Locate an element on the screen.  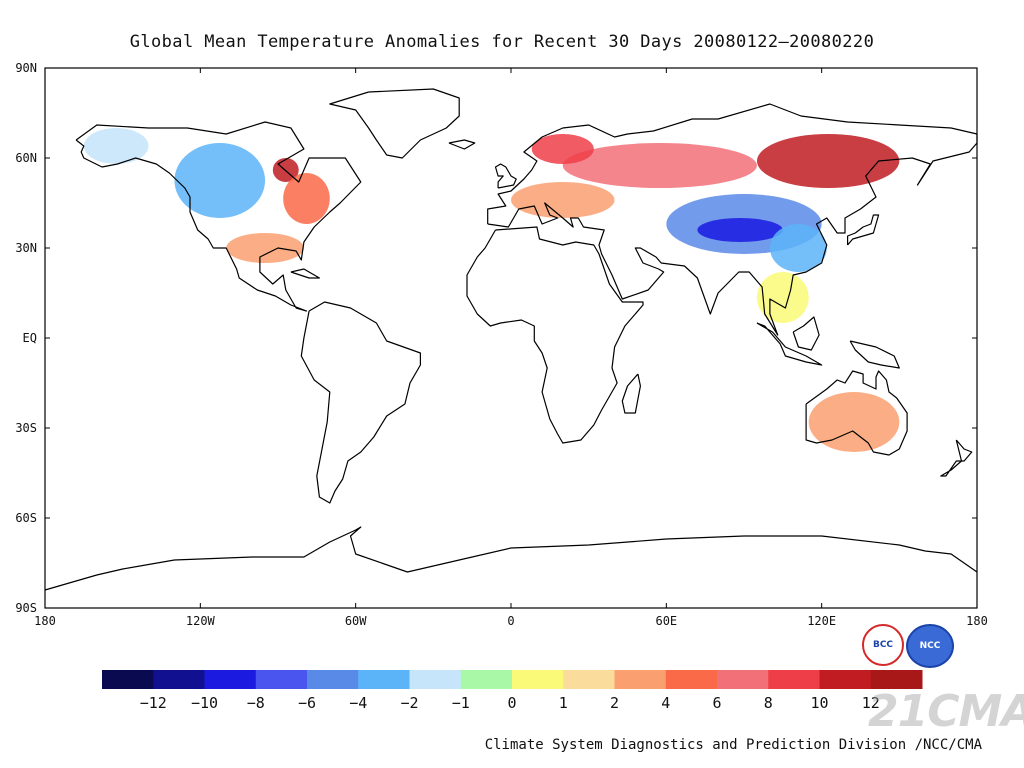
anomaly-southern-us-warm is located at coordinates (265, 248).